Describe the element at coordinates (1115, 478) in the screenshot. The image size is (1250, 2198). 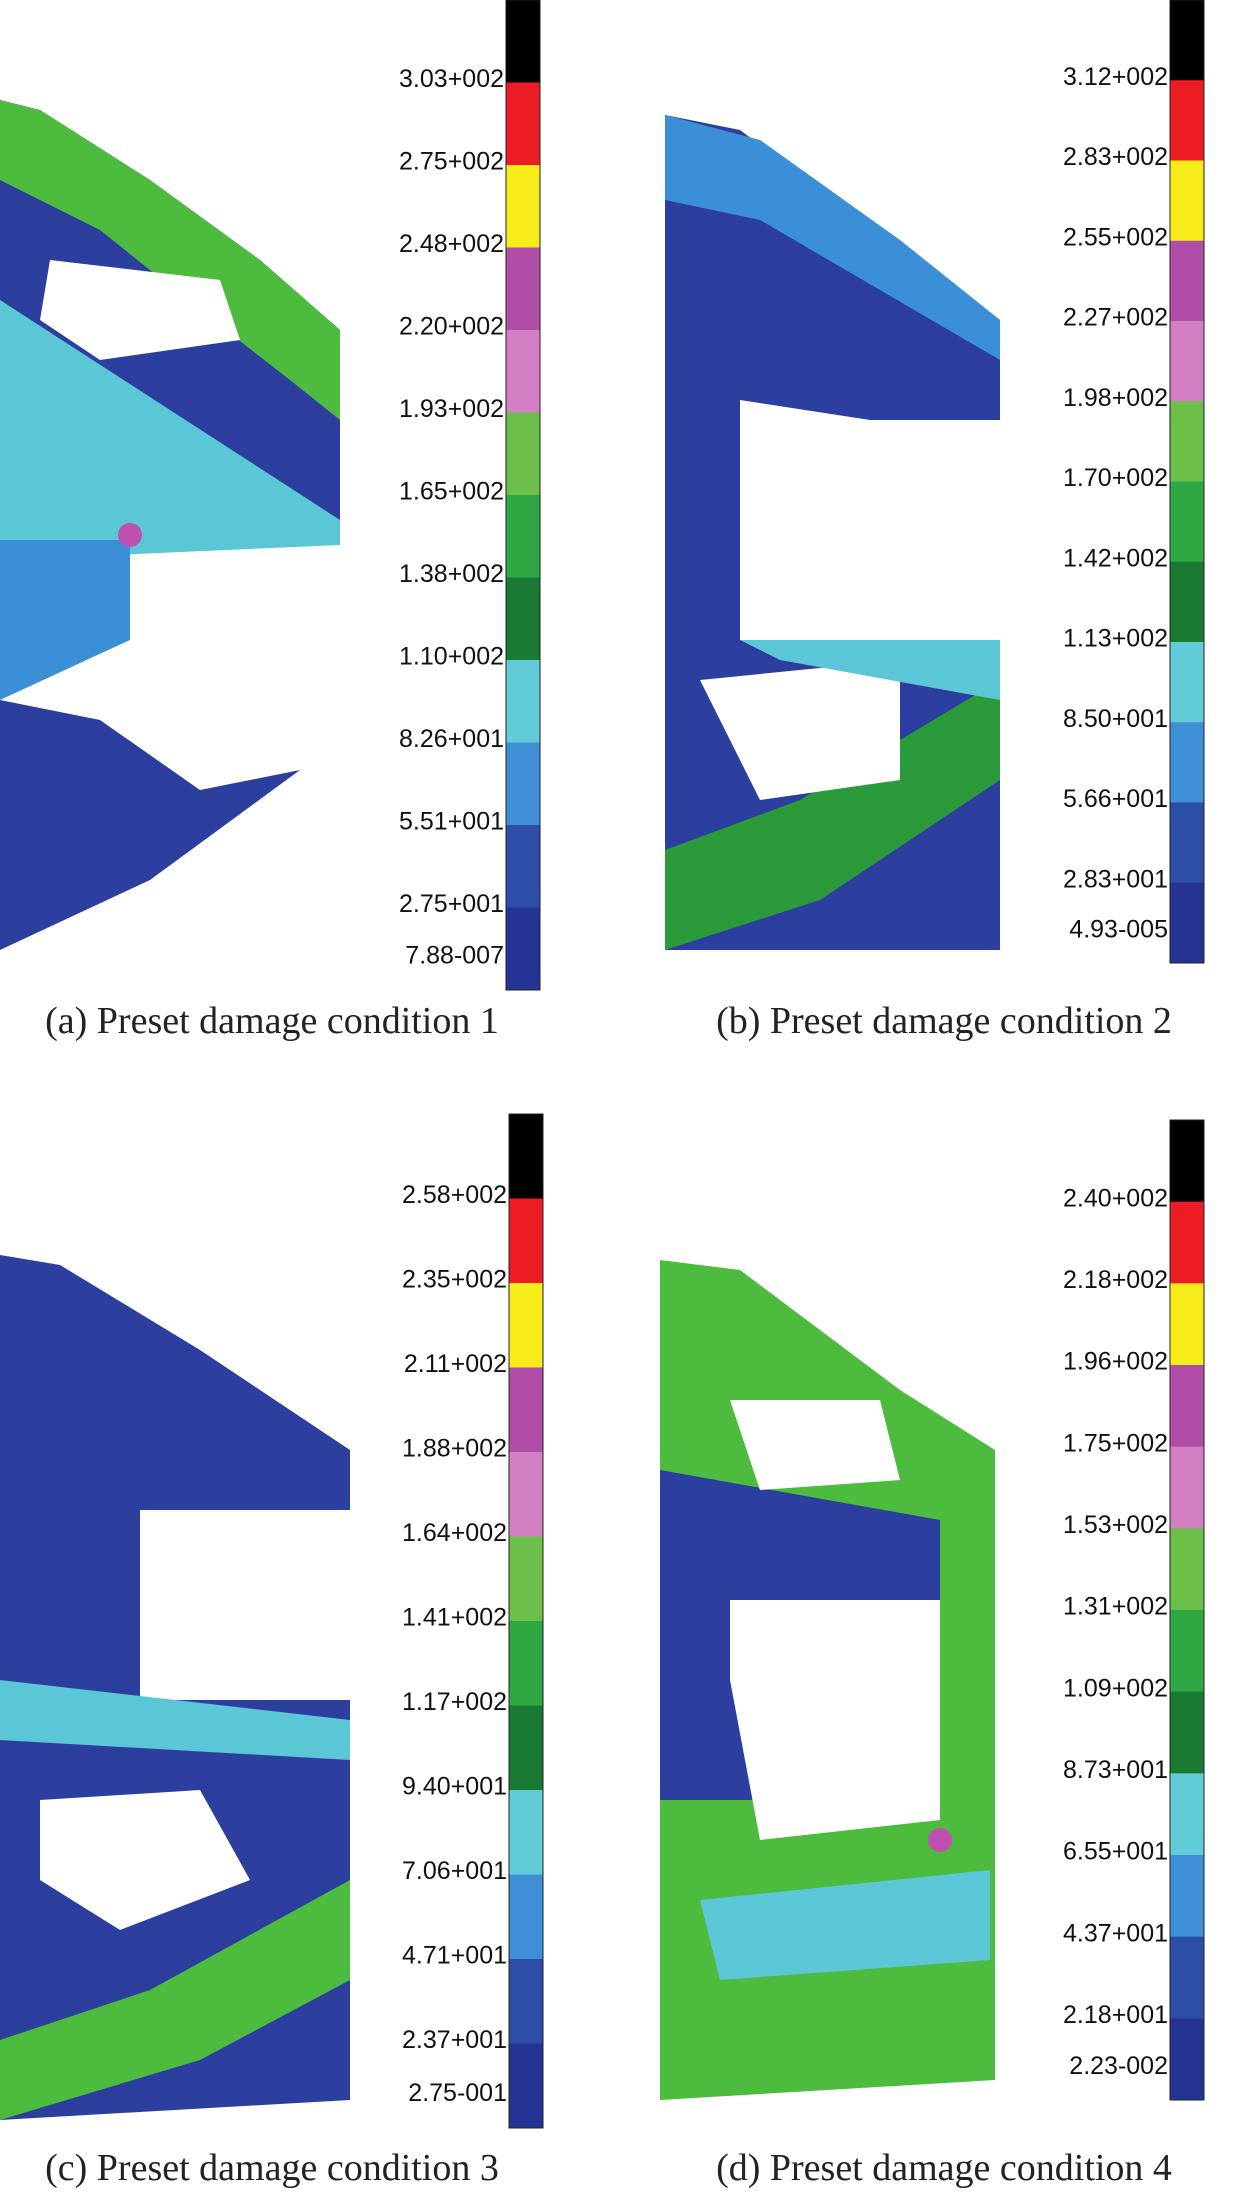
I see `colorbar-label: 1.70+002` at that location.